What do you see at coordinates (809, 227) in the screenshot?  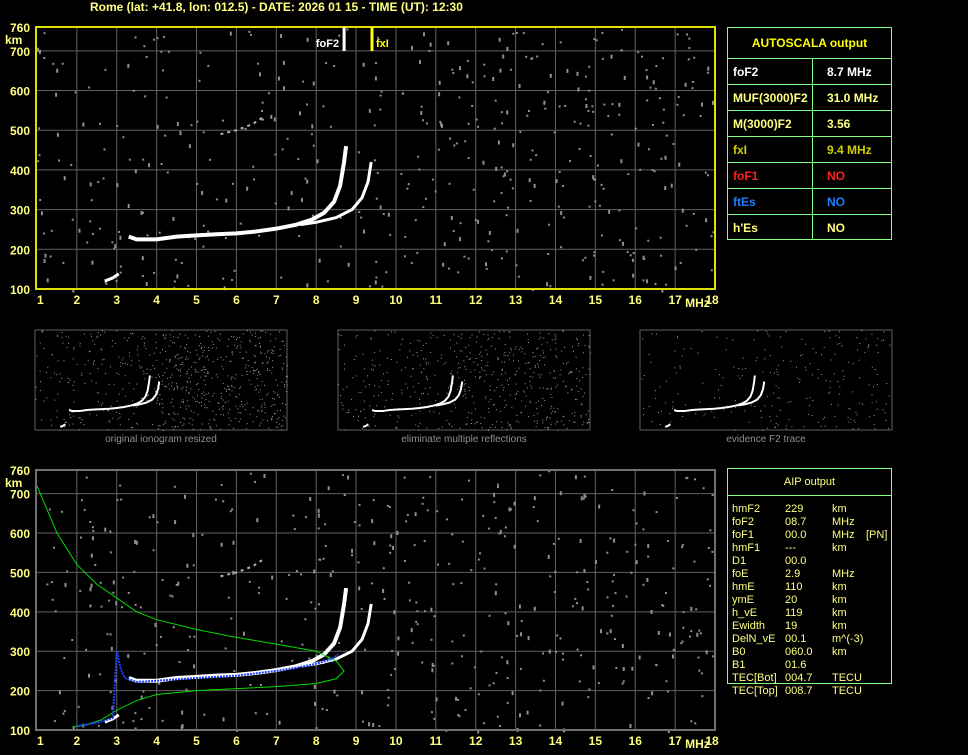 I see `autoscala-row-hes: h'Es NO` at bounding box center [809, 227].